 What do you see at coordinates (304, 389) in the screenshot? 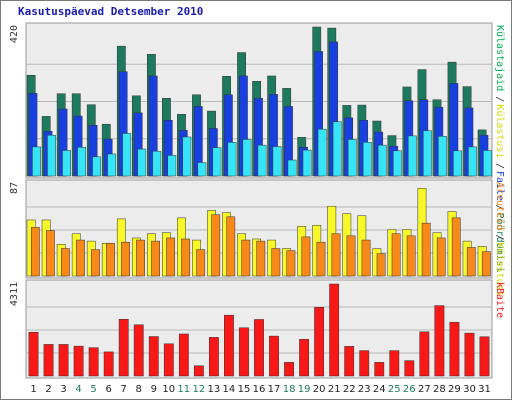
I see `x-tick-label: 19` at bounding box center [304, 389].